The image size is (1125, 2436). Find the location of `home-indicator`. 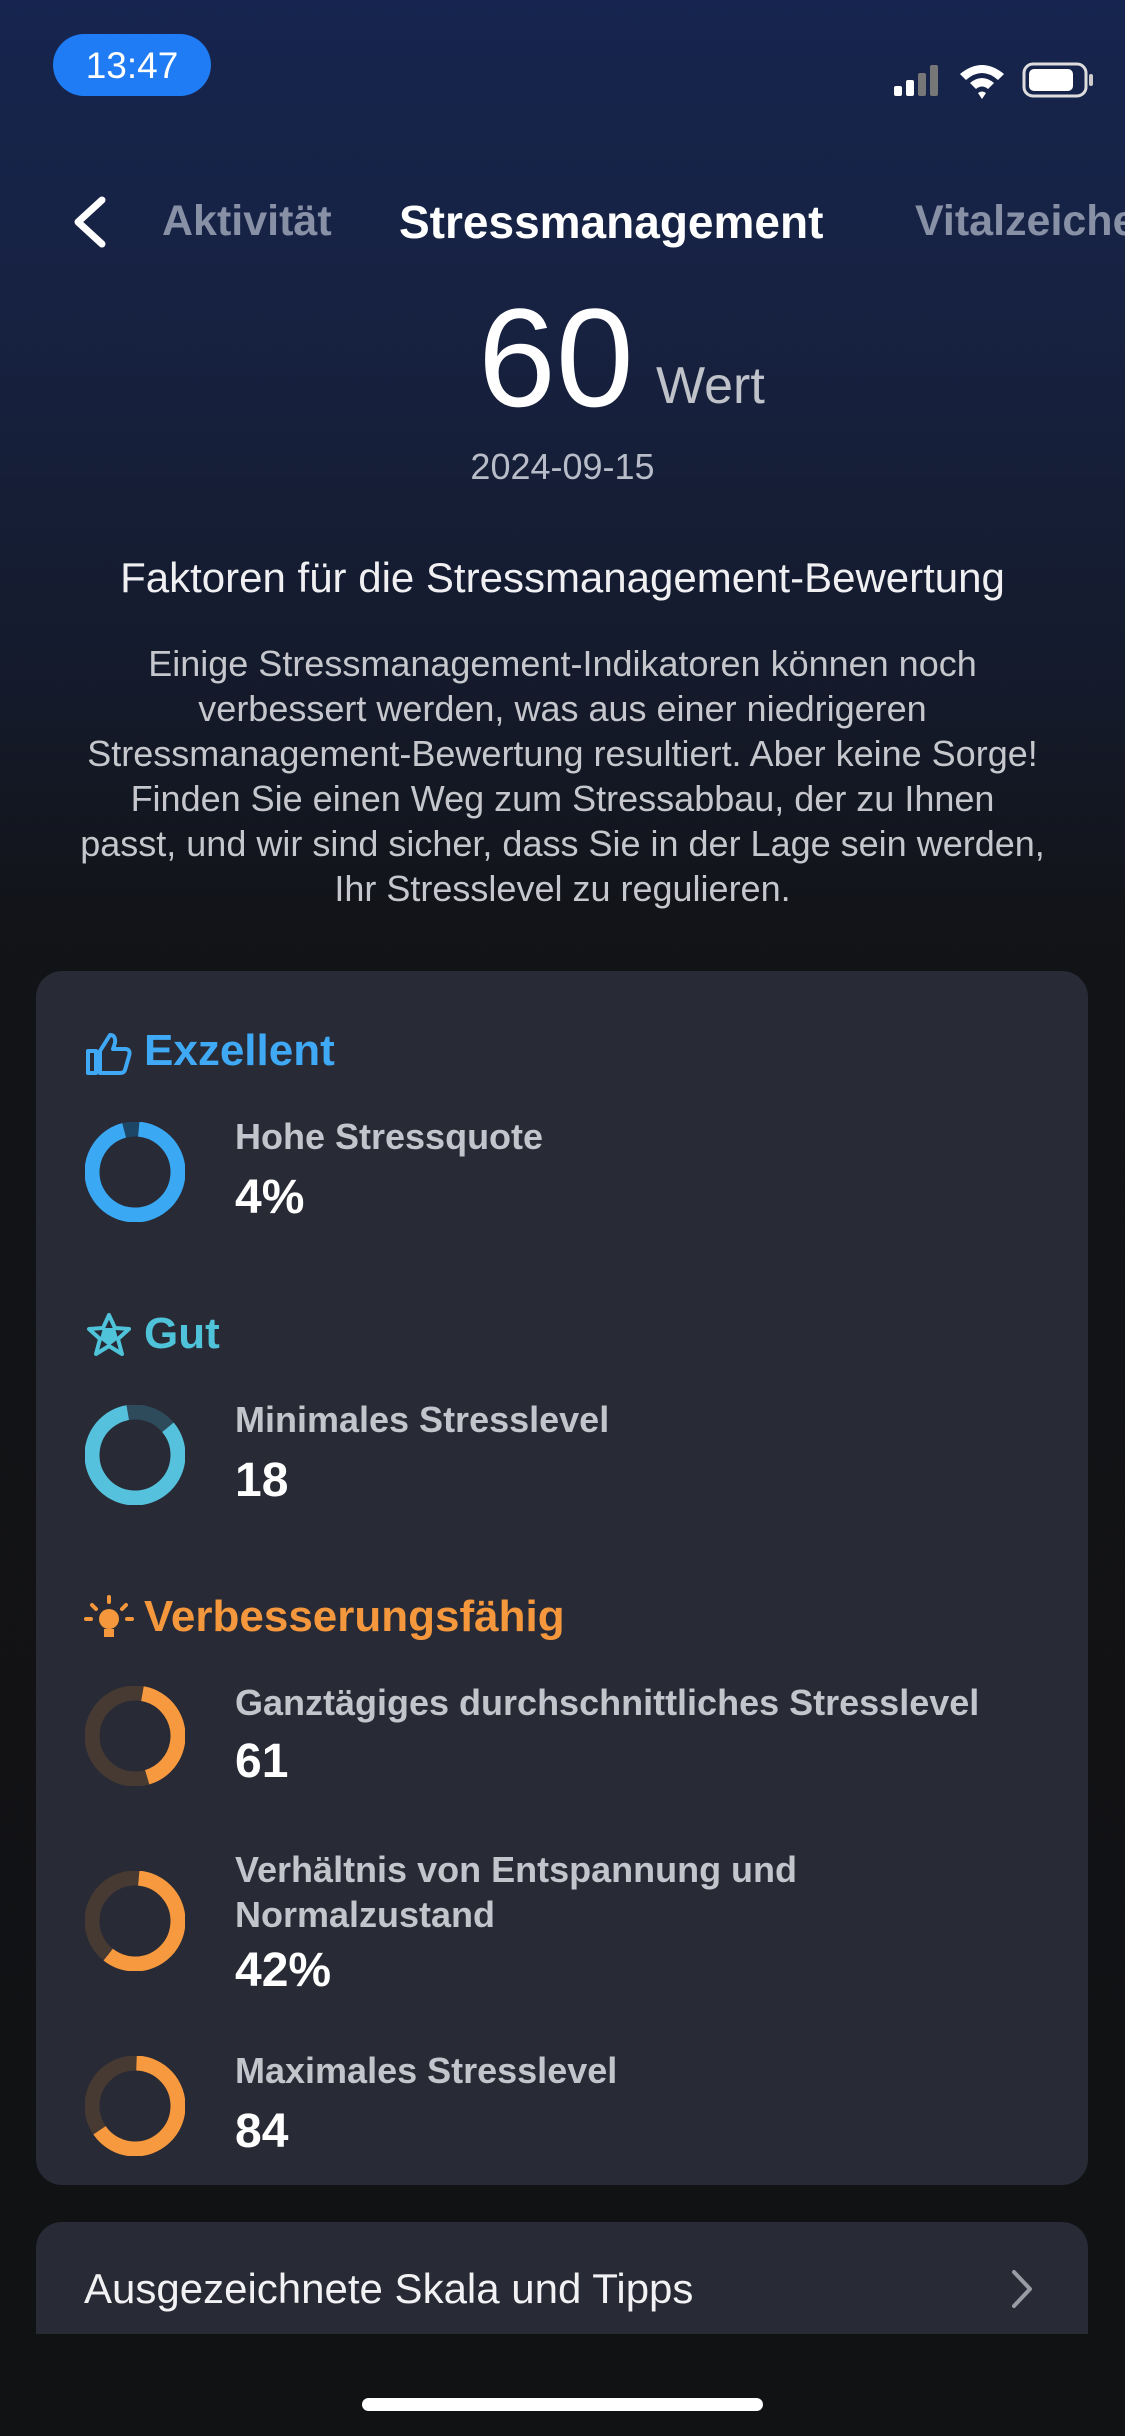

home-indicator is located at coordinates (562, 2404).